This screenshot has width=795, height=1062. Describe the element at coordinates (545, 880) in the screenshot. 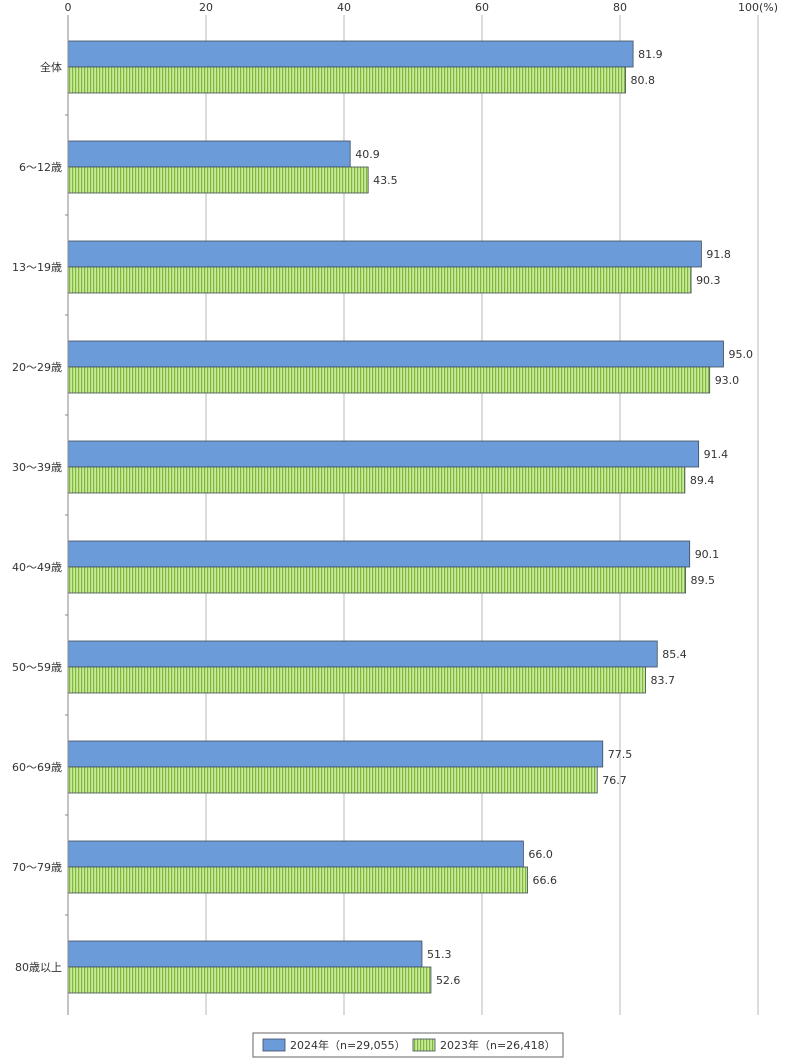

I see `value-label: 66.6` at that location.